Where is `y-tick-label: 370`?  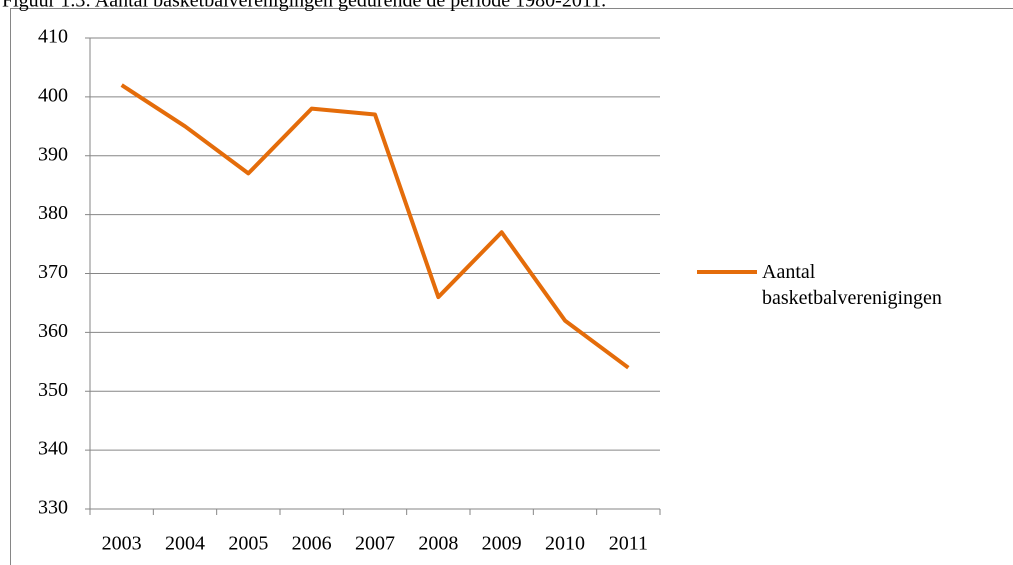
y-tick-label: 370 is located at coordinates (53, 272).